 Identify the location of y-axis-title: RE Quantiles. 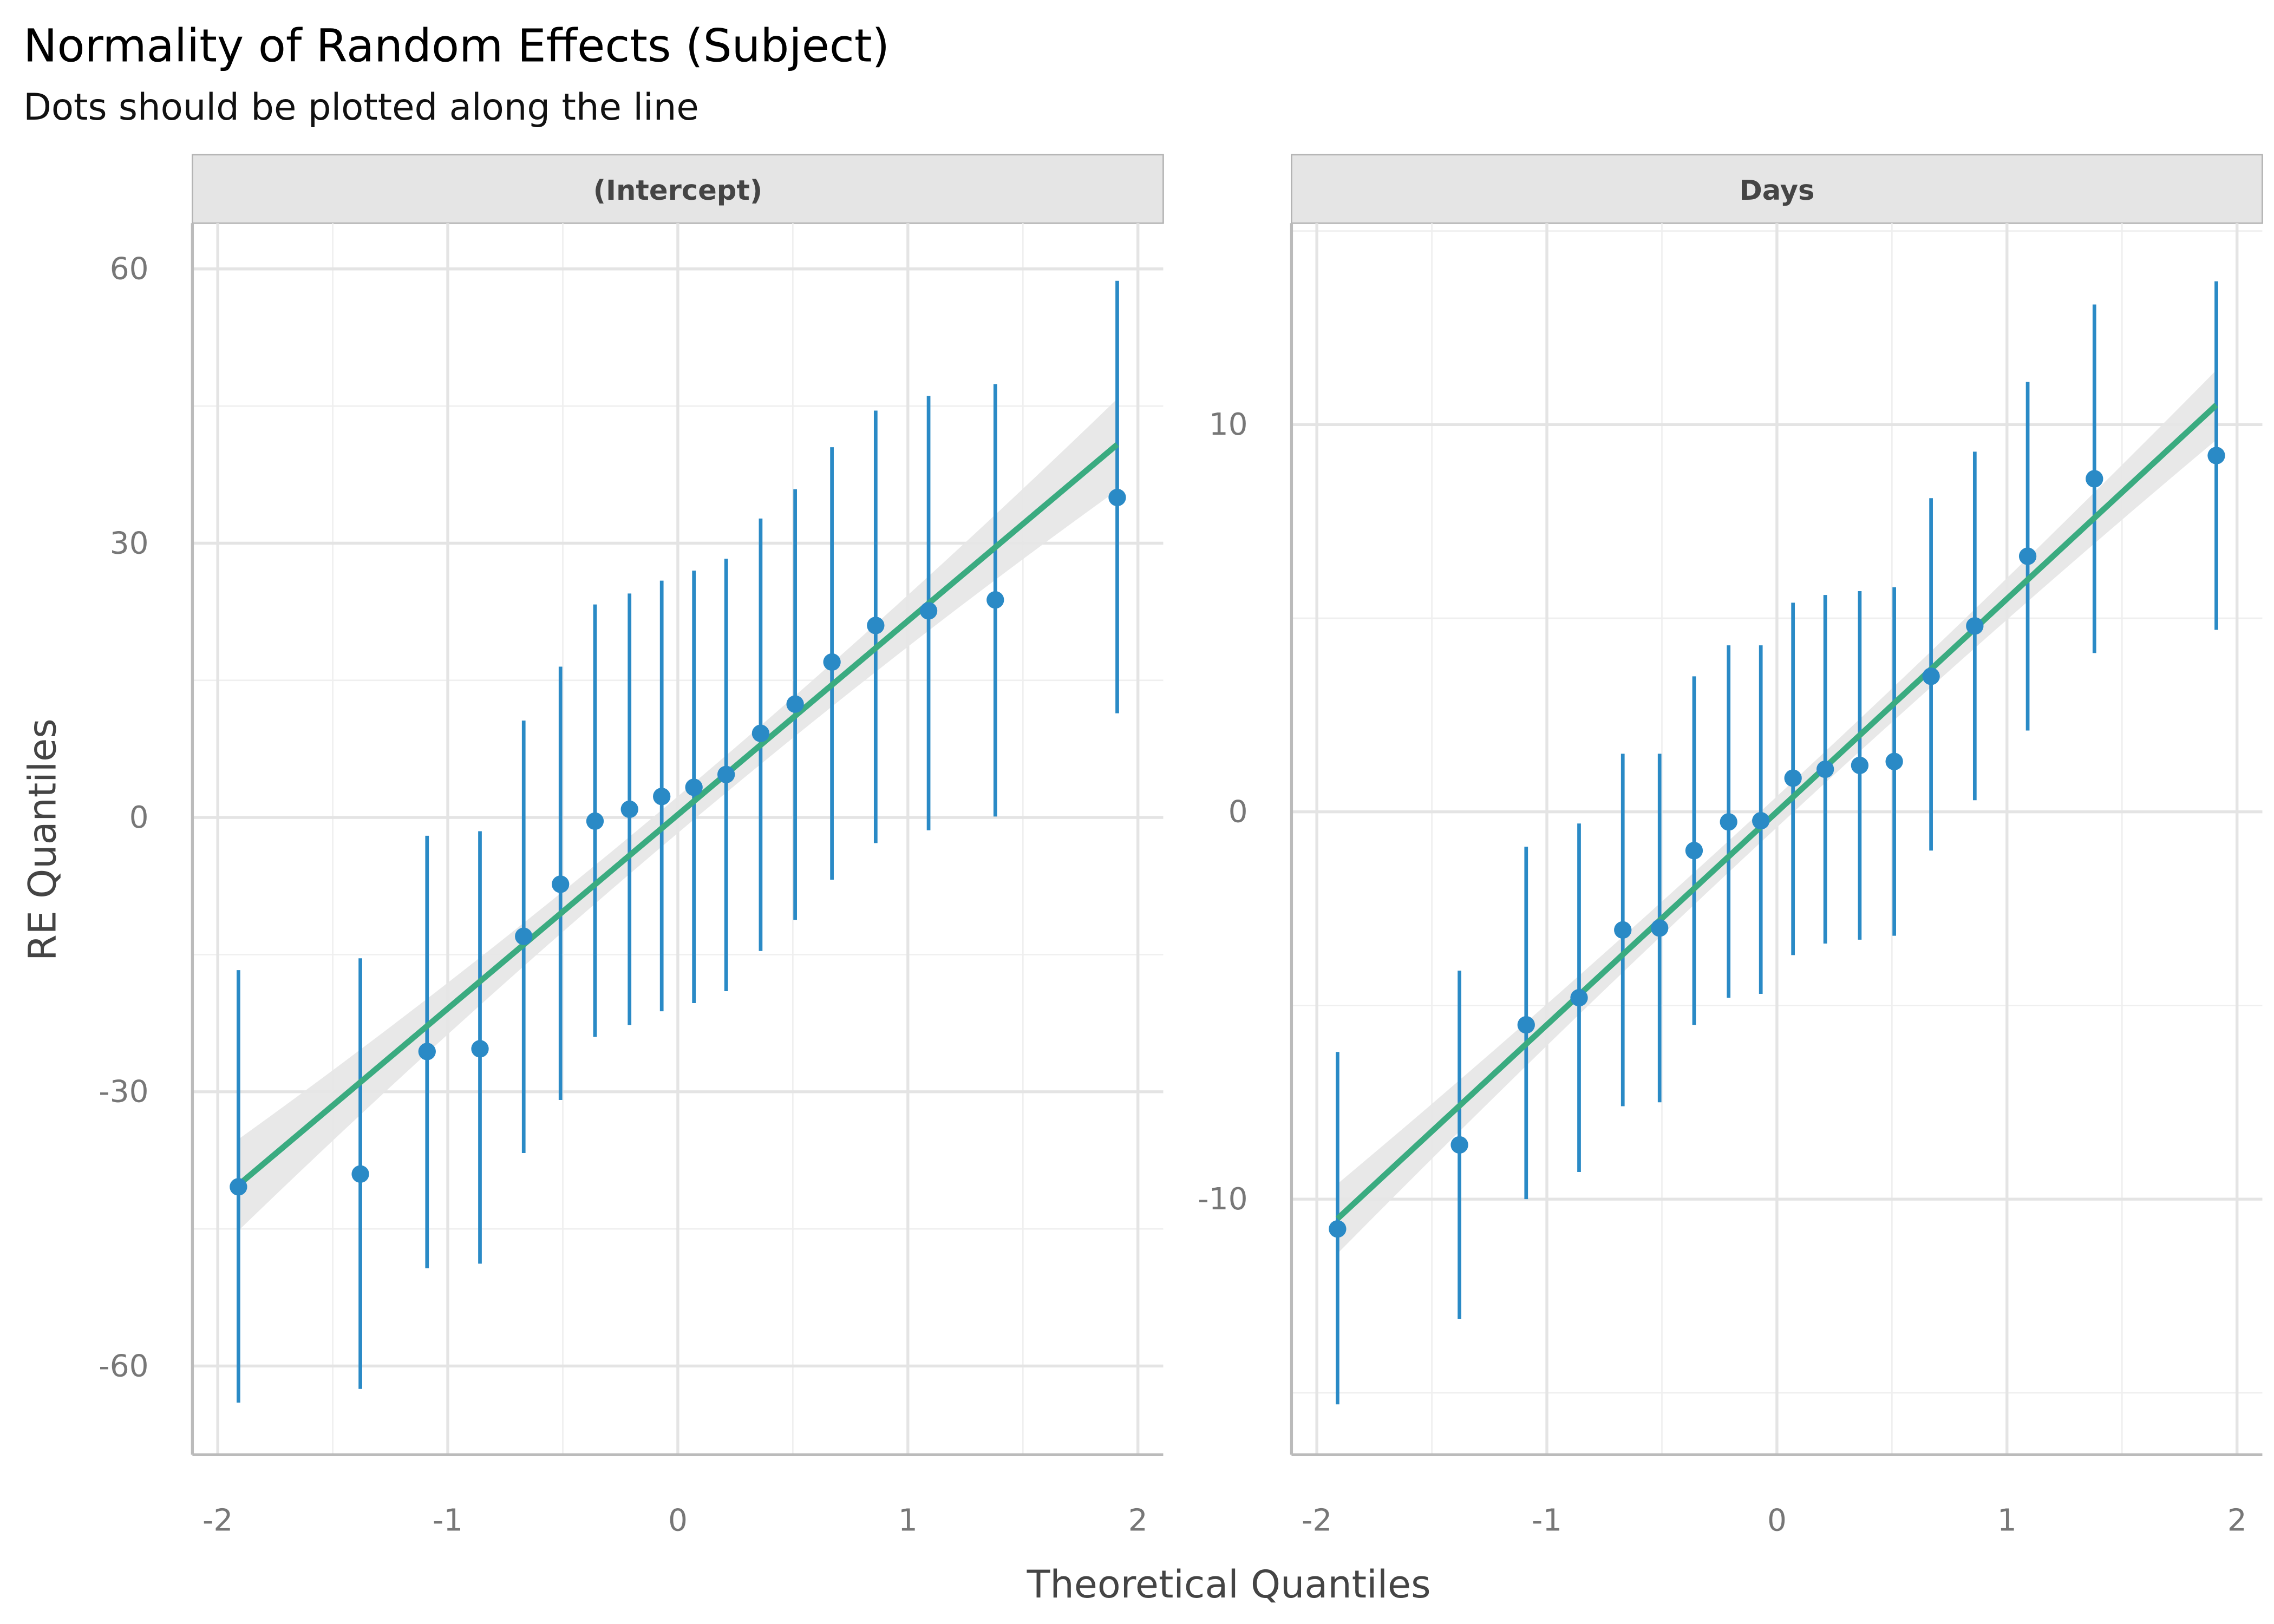
(42, 839).